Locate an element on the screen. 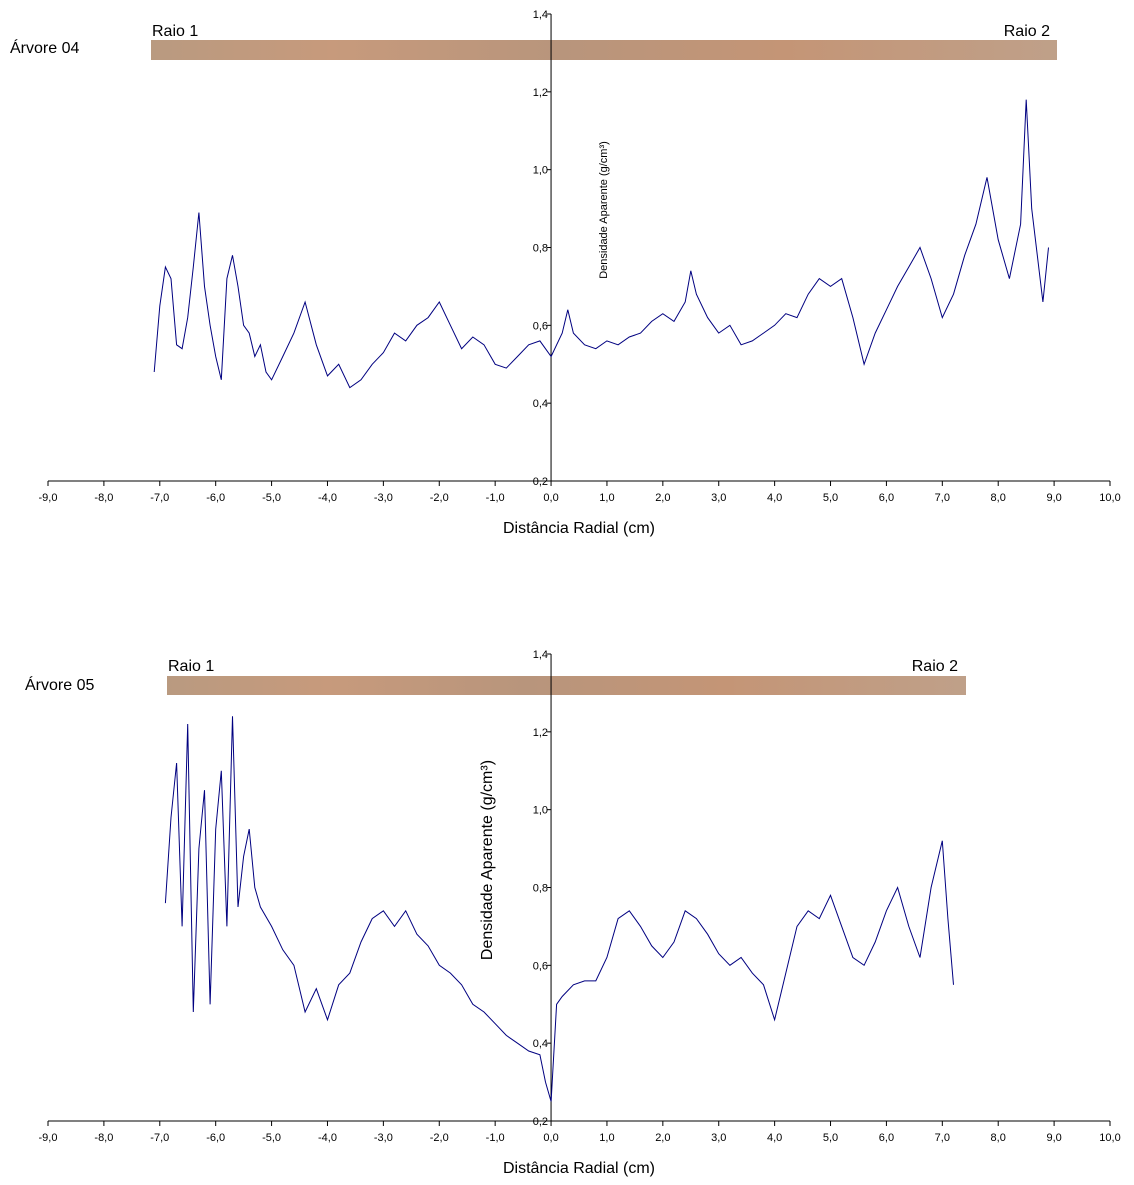 Image resolution: width=1134 pixels, height=1185 pixels. tree-label: Árvore 05 is located at coordinates (59, 684).